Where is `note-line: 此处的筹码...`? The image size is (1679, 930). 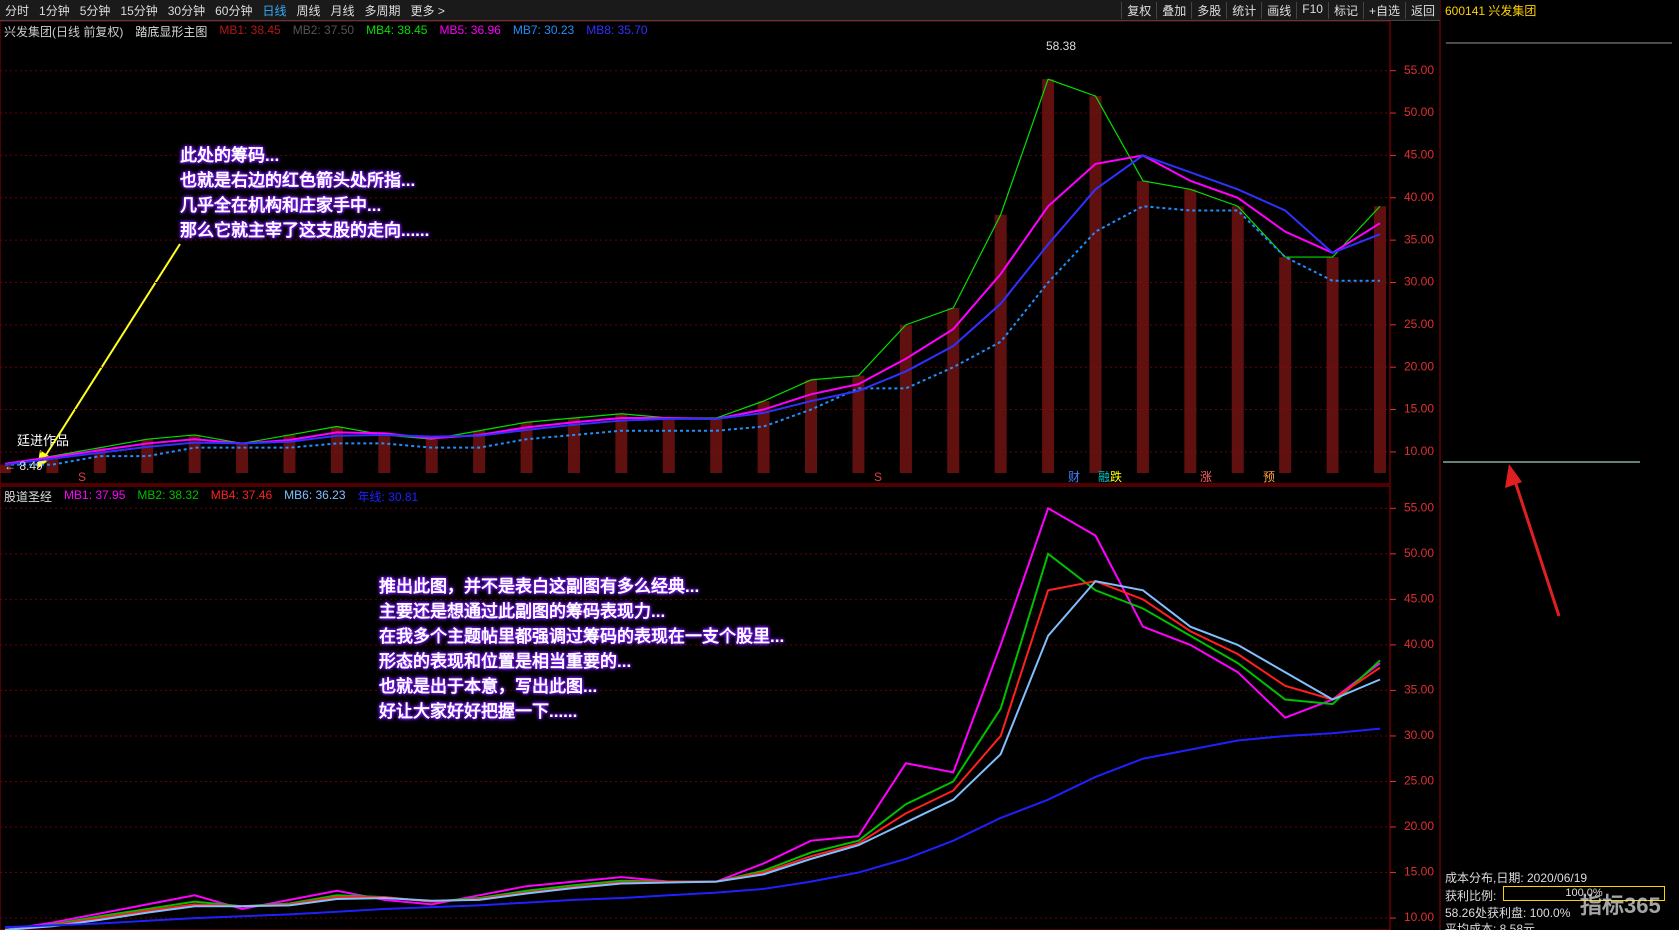 note-line: 此处的筹码... is located at coordinates (230, 155).